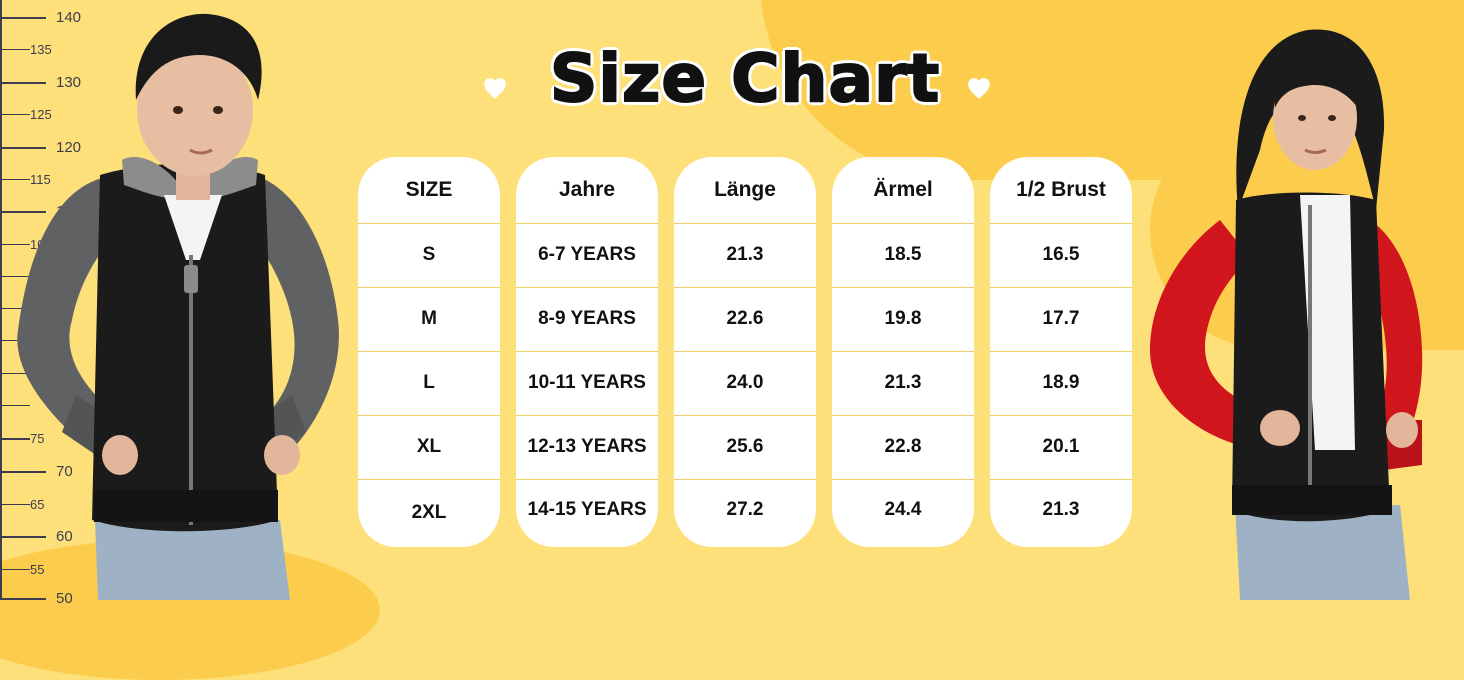 Image resolution: width=1464 pixels, height=680 pixels. I want to click on column-header: SIZE, so click(429, 189).